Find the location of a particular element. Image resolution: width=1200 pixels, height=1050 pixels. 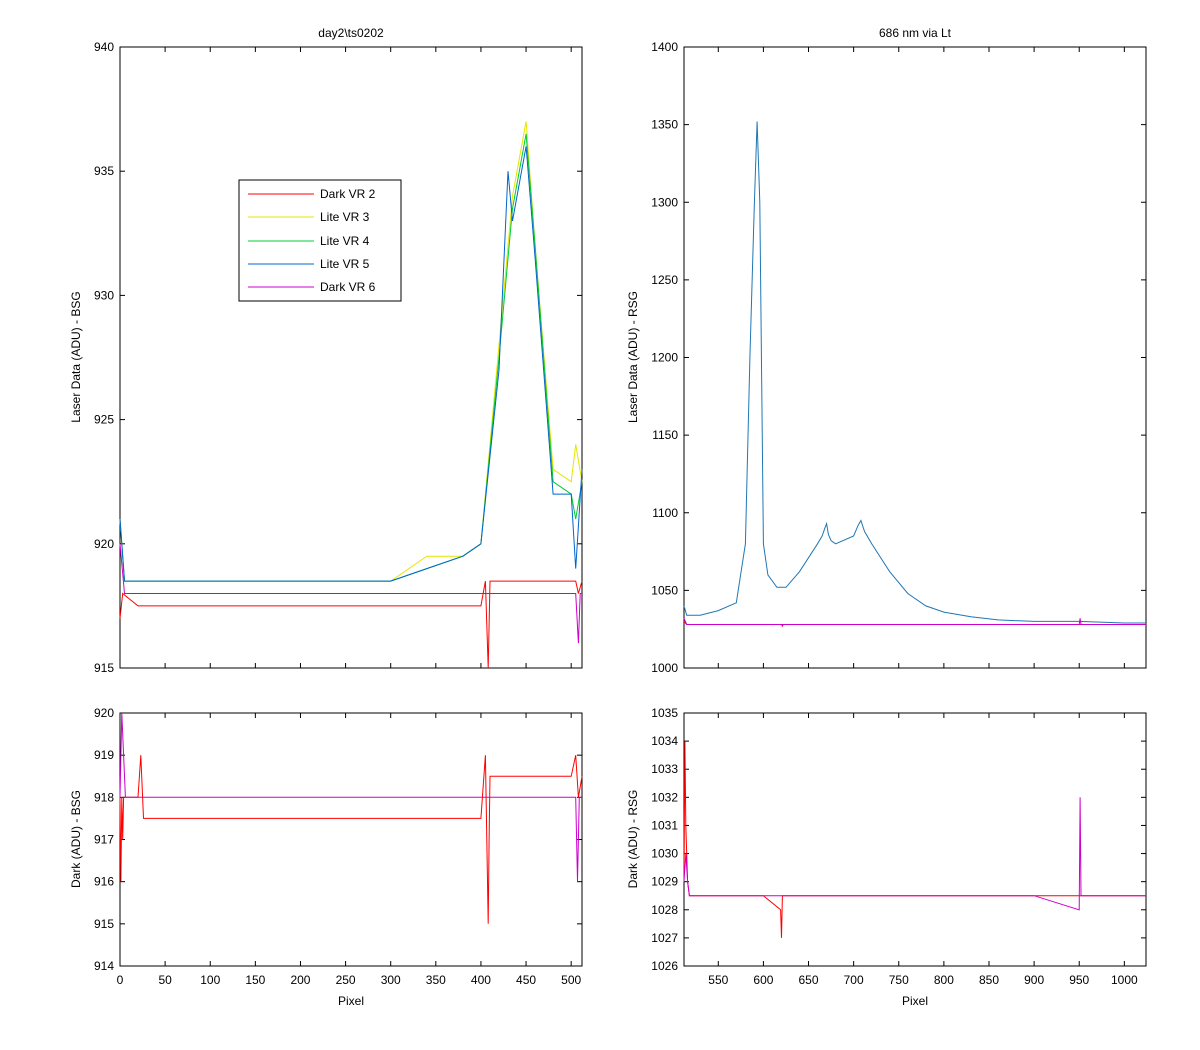

x-axis-label-bottom-left: Pixel is located at coordinates (351, 1001).